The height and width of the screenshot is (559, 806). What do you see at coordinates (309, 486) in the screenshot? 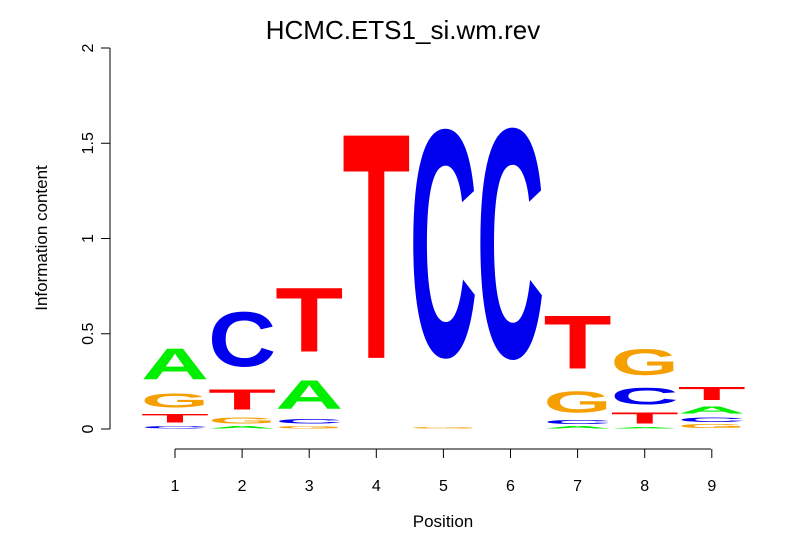
I see `x-tick-label: 3` at bounding box center [309, 486].